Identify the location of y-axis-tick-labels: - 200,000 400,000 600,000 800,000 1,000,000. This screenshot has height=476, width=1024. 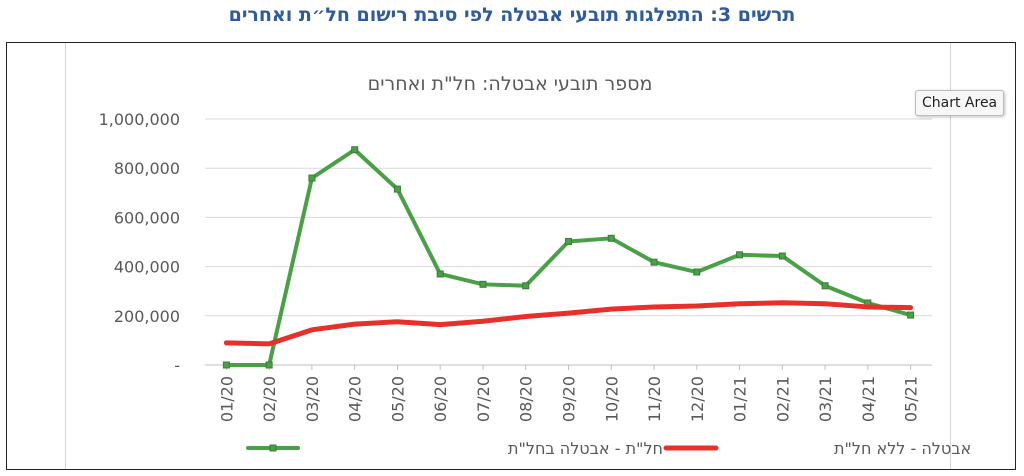
(139, 242).